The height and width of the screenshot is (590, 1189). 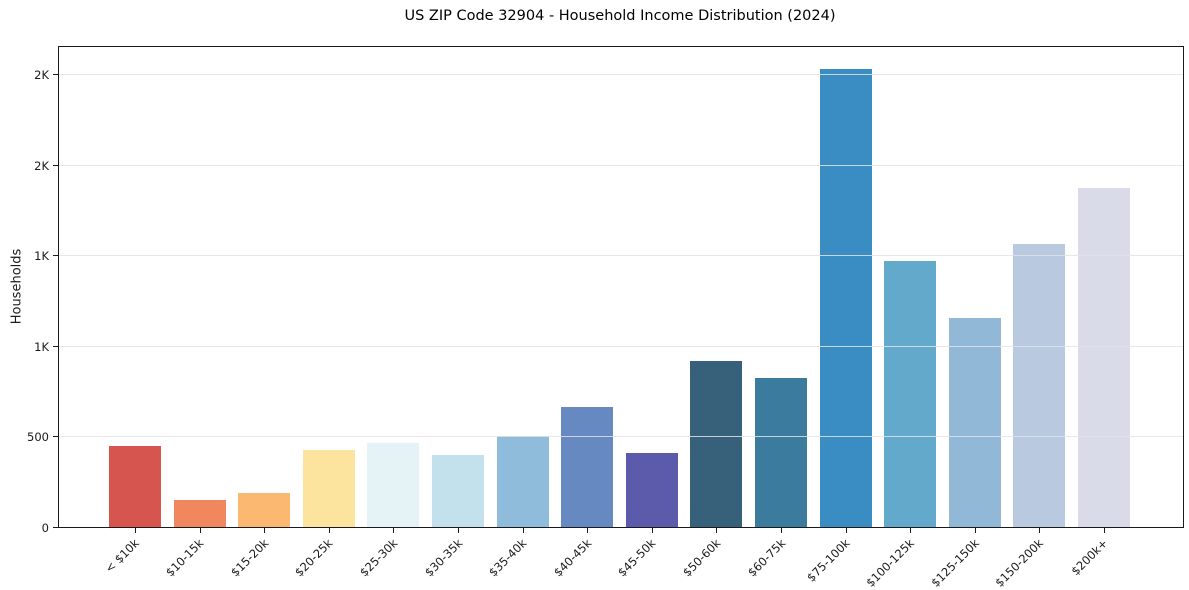 I want to click on bar-10-15k, so click(x=199, y=513).